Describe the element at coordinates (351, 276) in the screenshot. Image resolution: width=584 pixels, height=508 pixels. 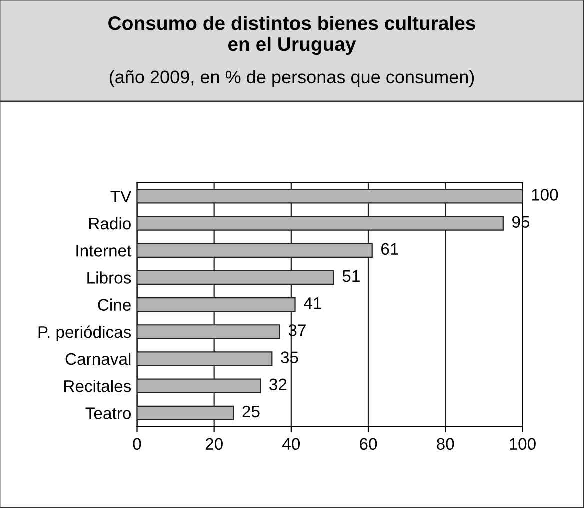
I see `data-label: 51` at that location.